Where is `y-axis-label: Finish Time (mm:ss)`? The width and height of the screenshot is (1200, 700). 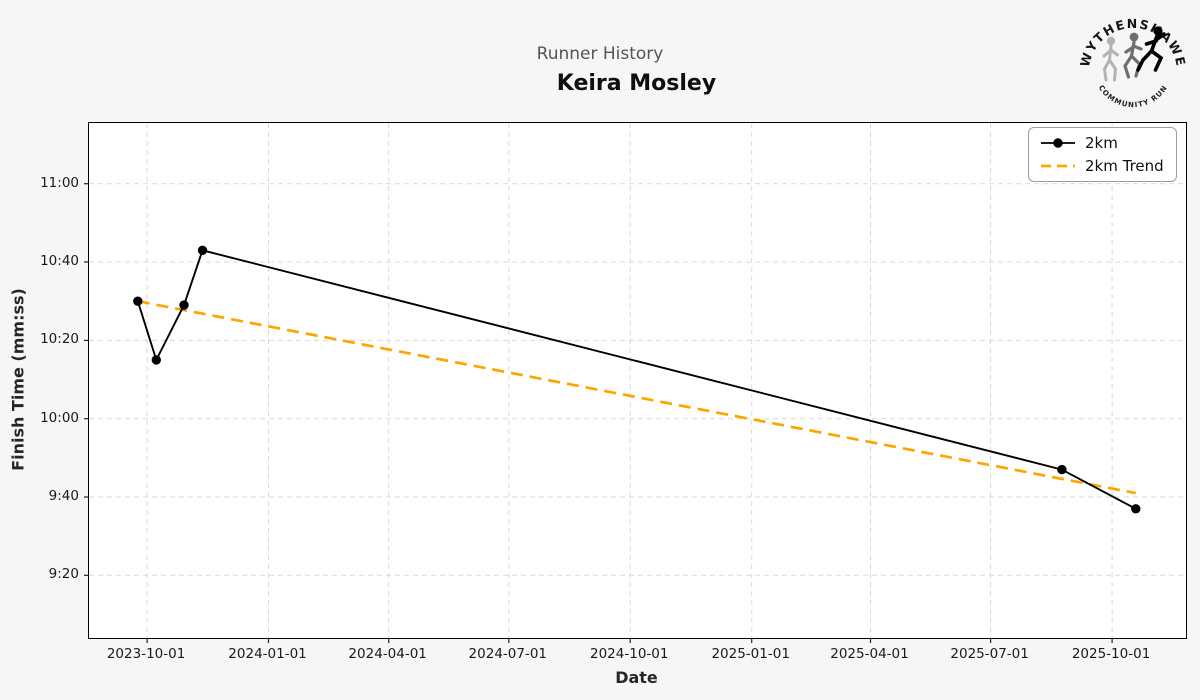
y-axis-label: Finish Time (mm:ss) is located at coordinates (18, 379).